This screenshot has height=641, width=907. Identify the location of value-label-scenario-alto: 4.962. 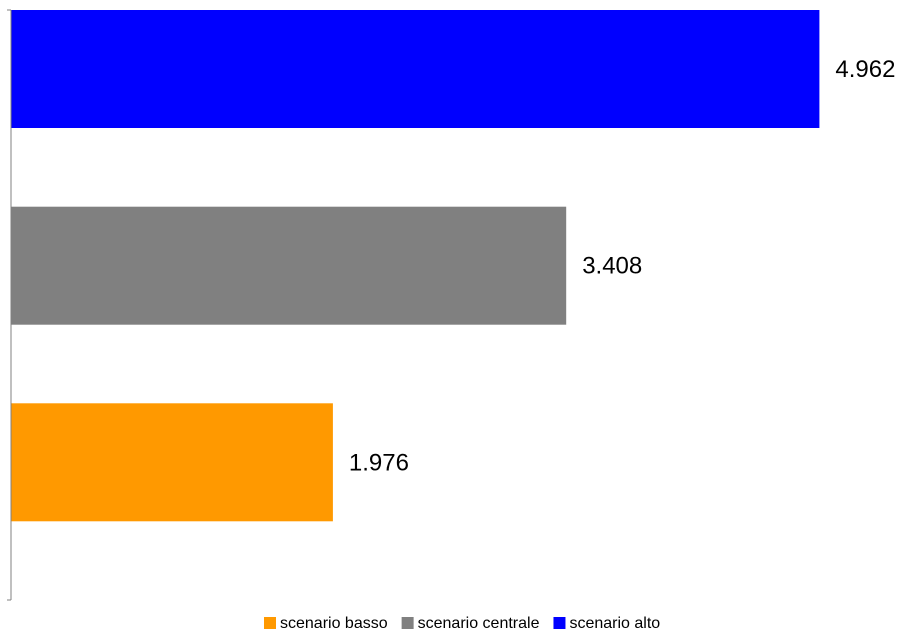
(865, 69).